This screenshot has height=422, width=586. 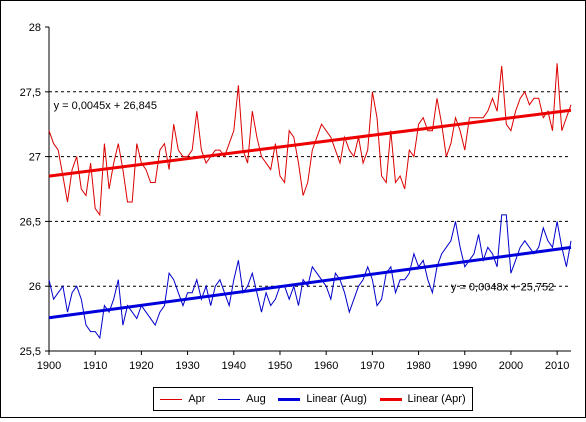 I want to click on x-tick-label-8: 1980, so click(x=418, y=366).